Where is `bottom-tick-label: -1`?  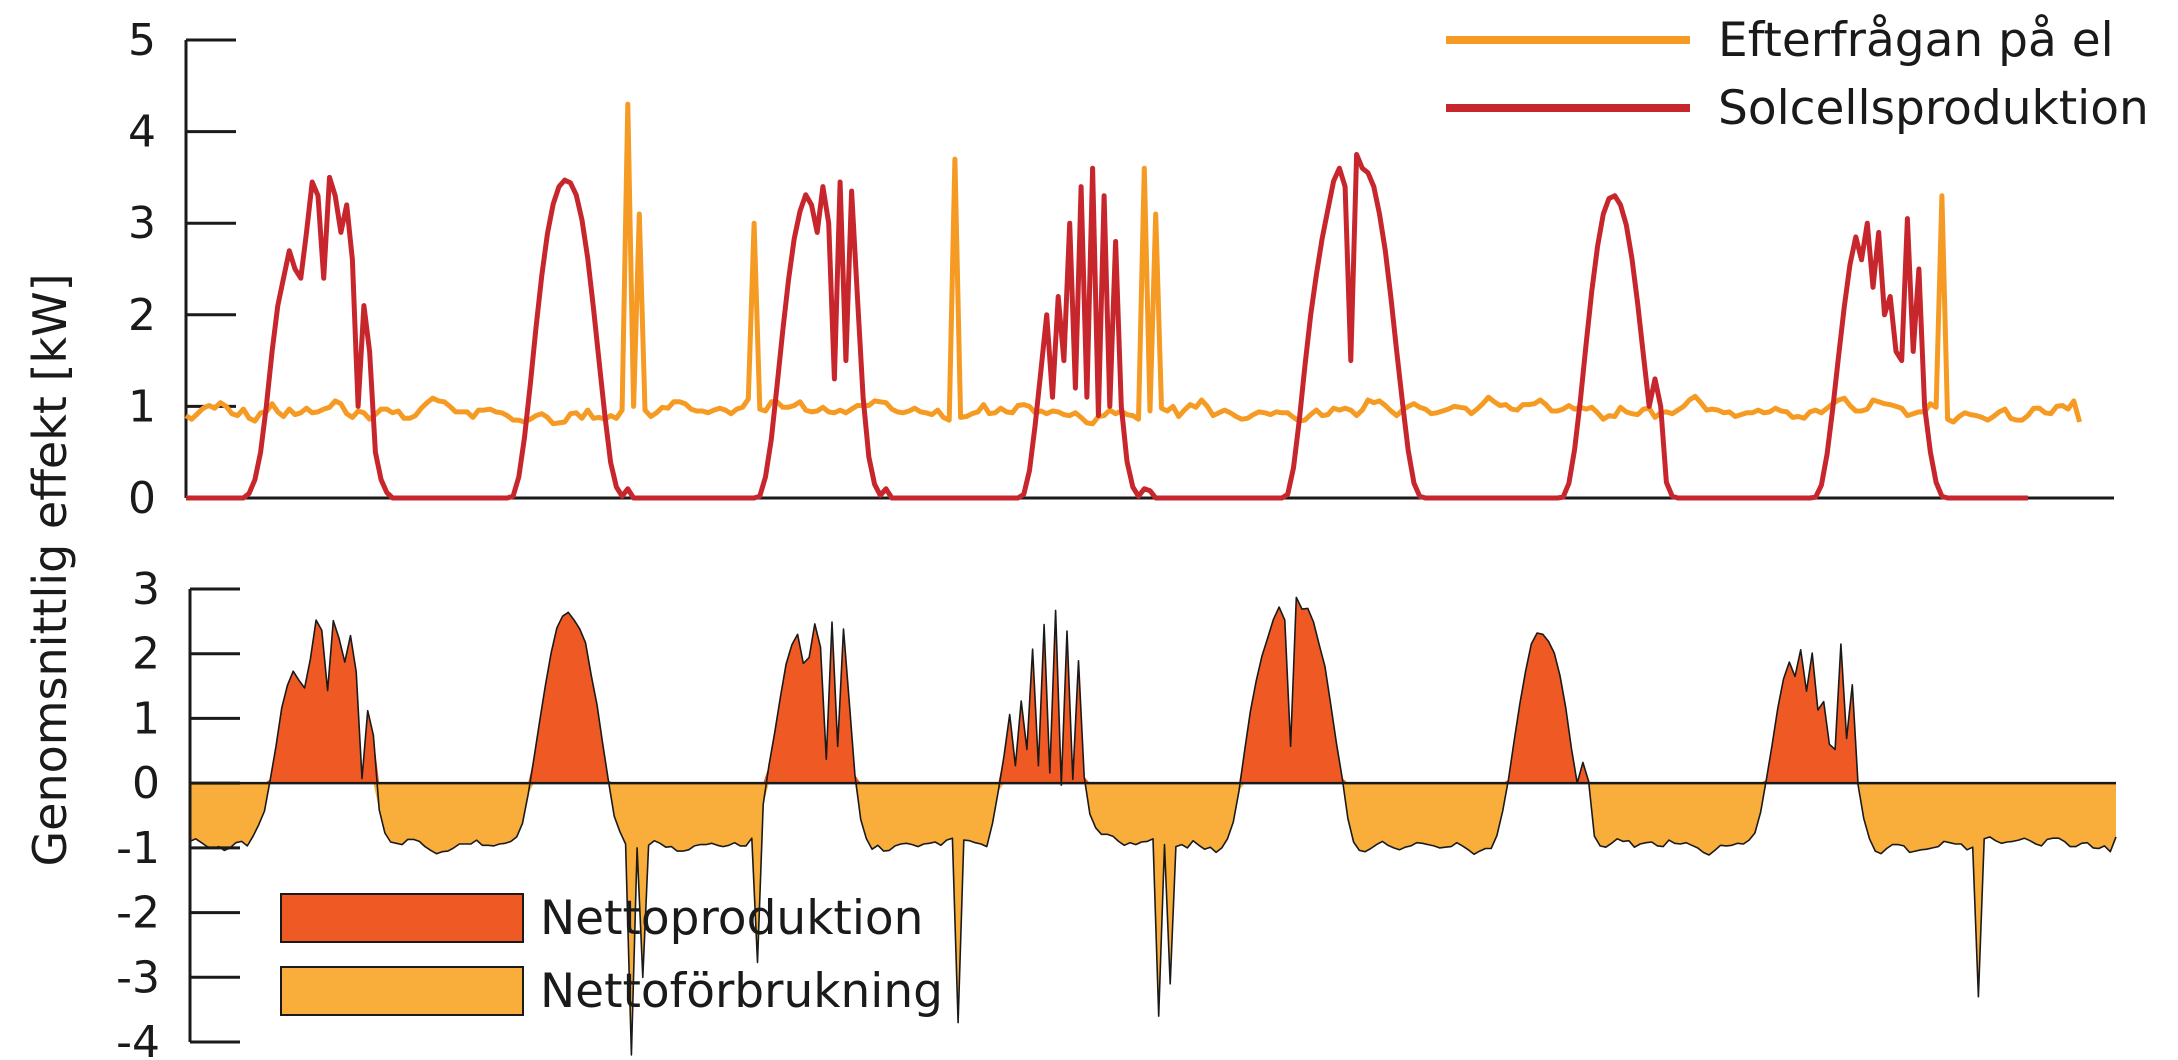
bottom-tick-label: -1 is located at coordinates (138, 848).